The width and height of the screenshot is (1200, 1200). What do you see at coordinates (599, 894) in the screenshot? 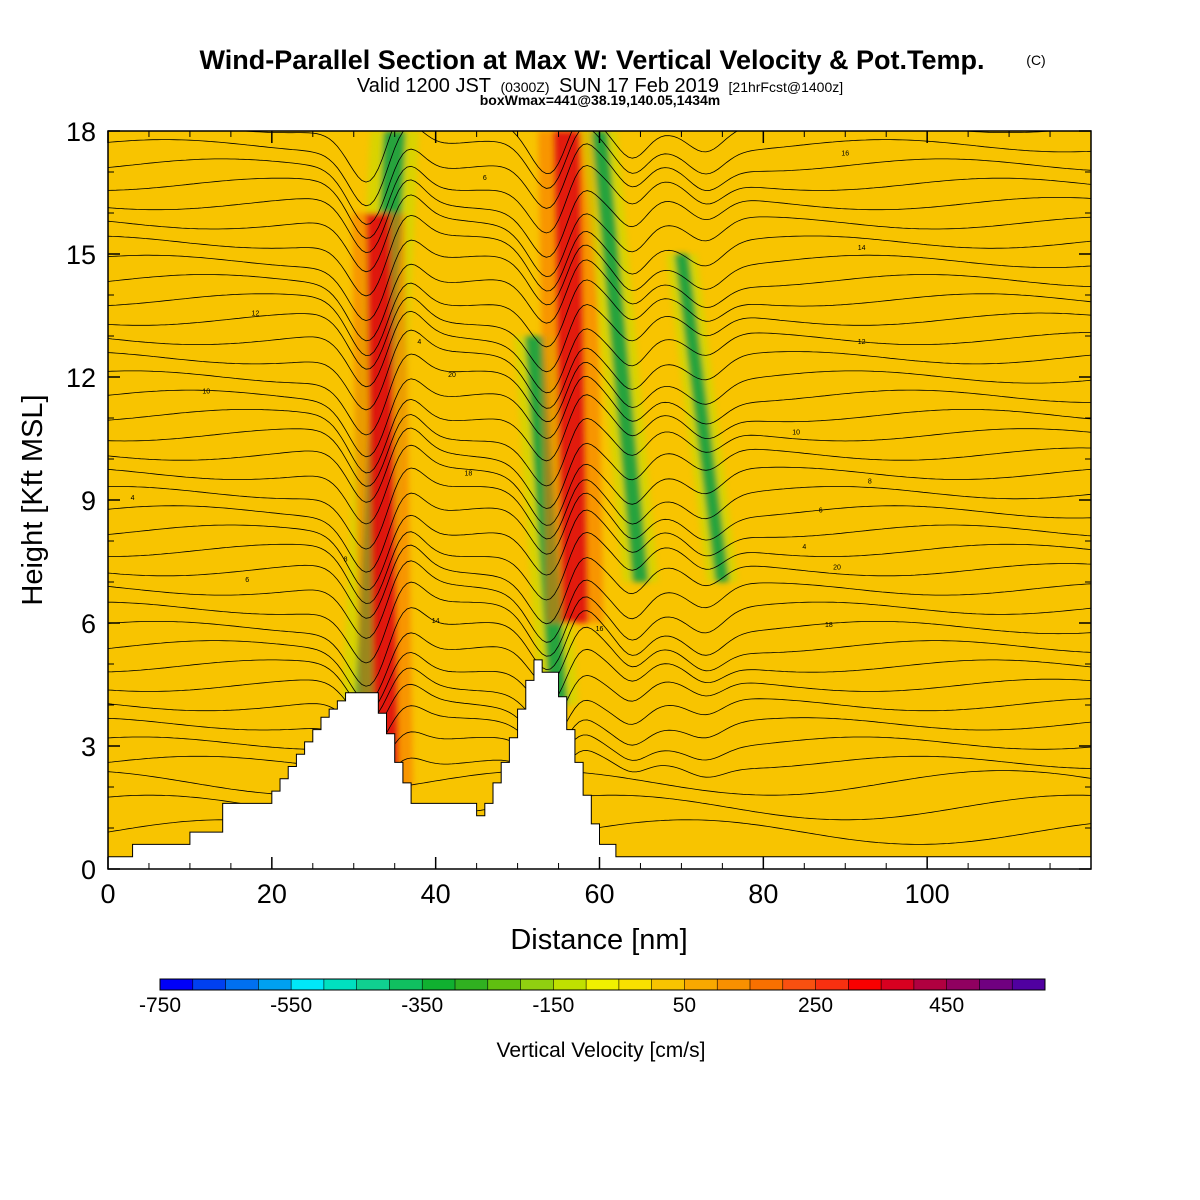
I see `x-tick-label: 60` at bounding box center [599, 894].